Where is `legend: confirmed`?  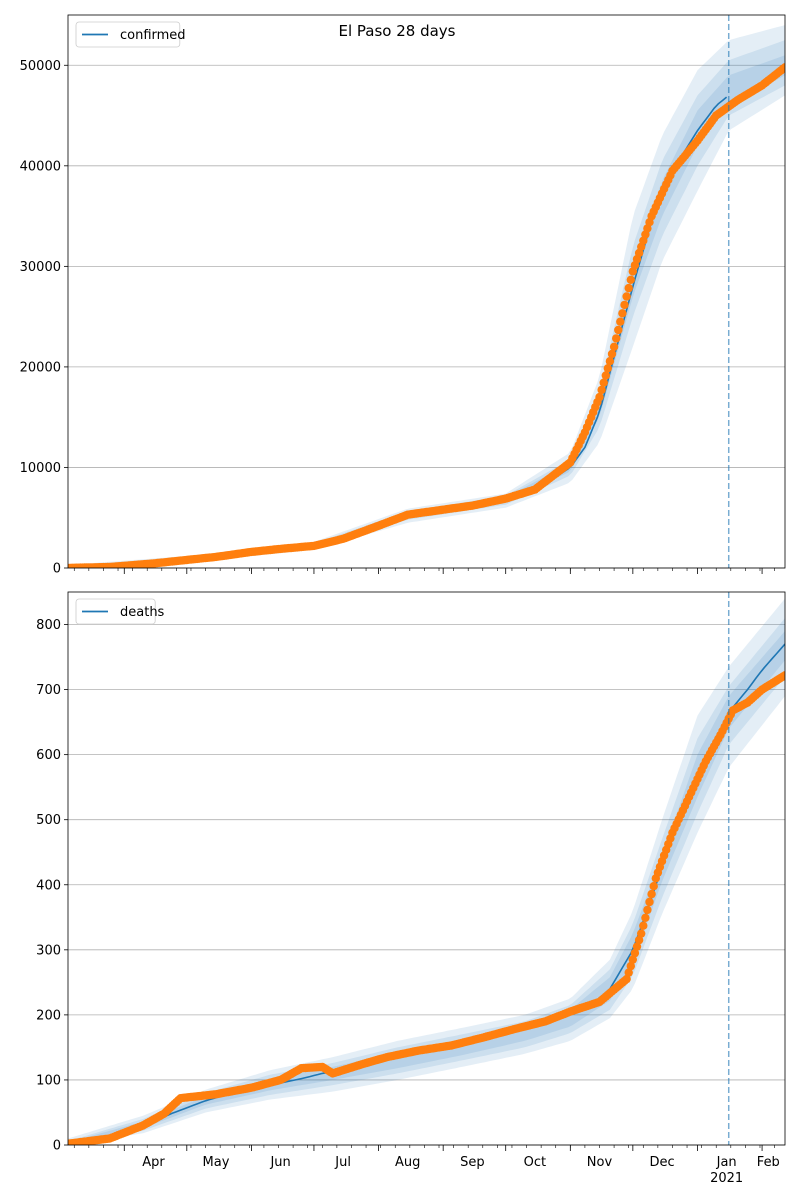
legend: confirmed is located at coordinates (130, 34).